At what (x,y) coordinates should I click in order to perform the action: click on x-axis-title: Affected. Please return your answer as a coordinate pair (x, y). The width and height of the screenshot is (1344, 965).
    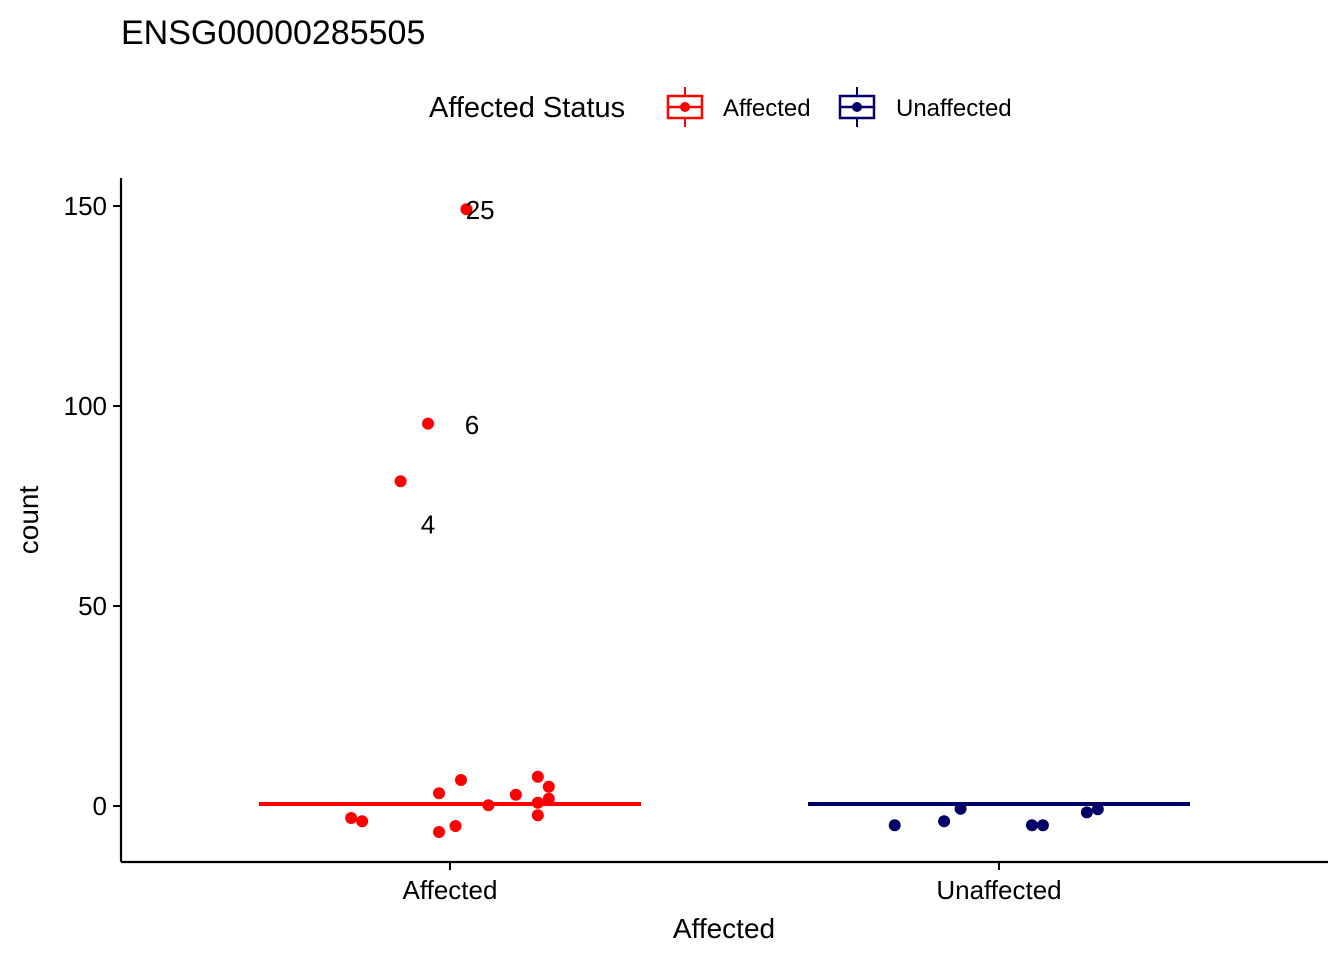
    Looking at the image, I should click on (724, 928).